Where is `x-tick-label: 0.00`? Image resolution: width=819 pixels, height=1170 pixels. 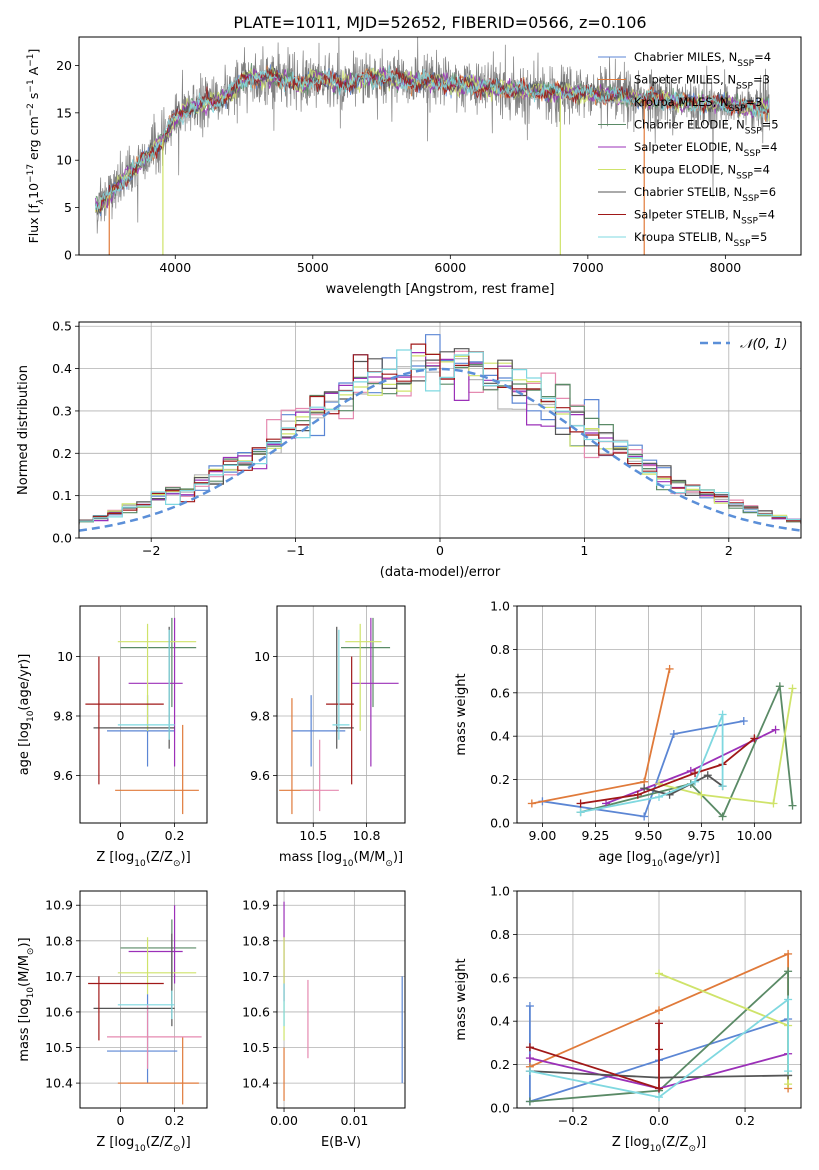 x-tick-label: 0.00 is located at coordinates (284, 1120).